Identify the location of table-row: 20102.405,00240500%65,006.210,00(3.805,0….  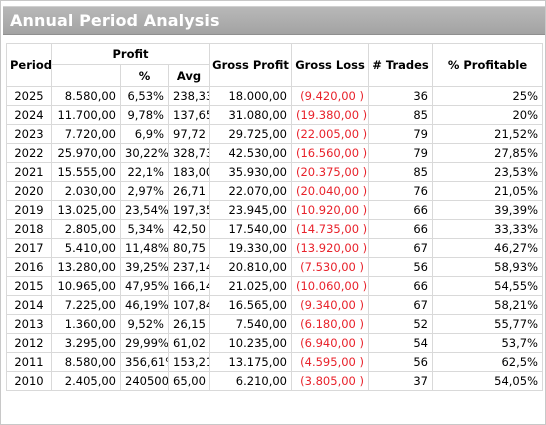
(274, 381).